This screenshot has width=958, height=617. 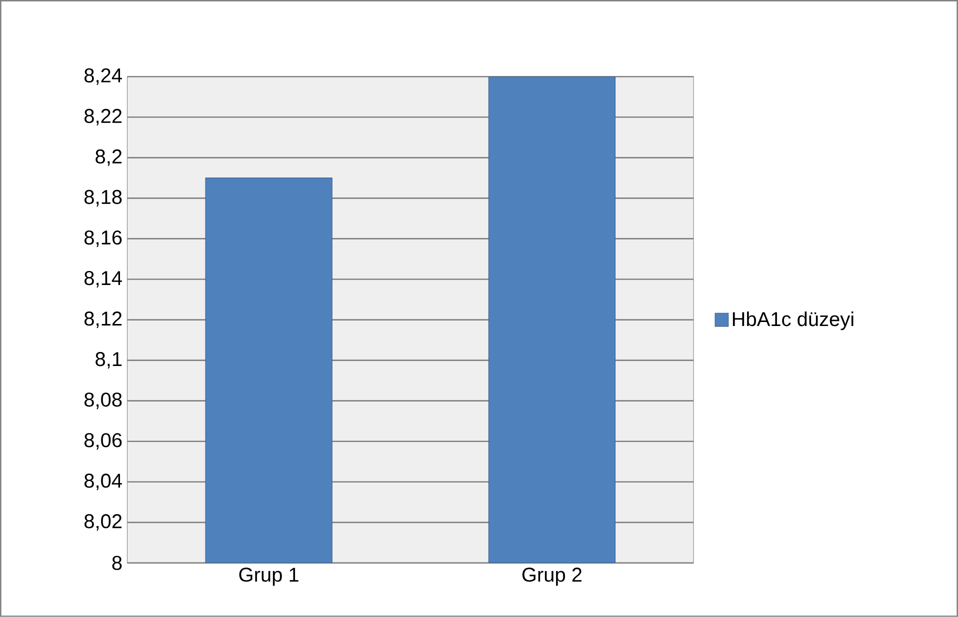 What do you see at coordinates (552, 577) in the screenshot?
I see `x-tick-label: Grup 2` at bounding box center [552, 577].